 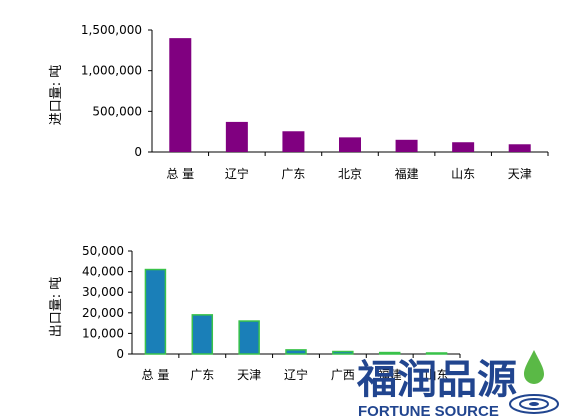 I want to click on fortune-source-logo: 福润品源 FORTUNE SOURCE, so click(x=457, y=385).